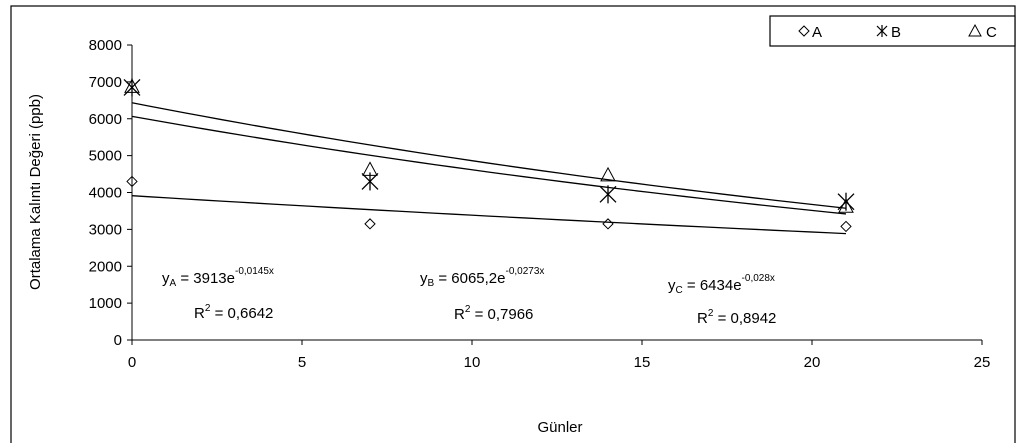 The width and height of the screenshot is (1017, 443). What do you see at coordinates (712, 285) in the screenshot?
I see `equation-c-mid: = 6434e` at bounding box center [712, 285].